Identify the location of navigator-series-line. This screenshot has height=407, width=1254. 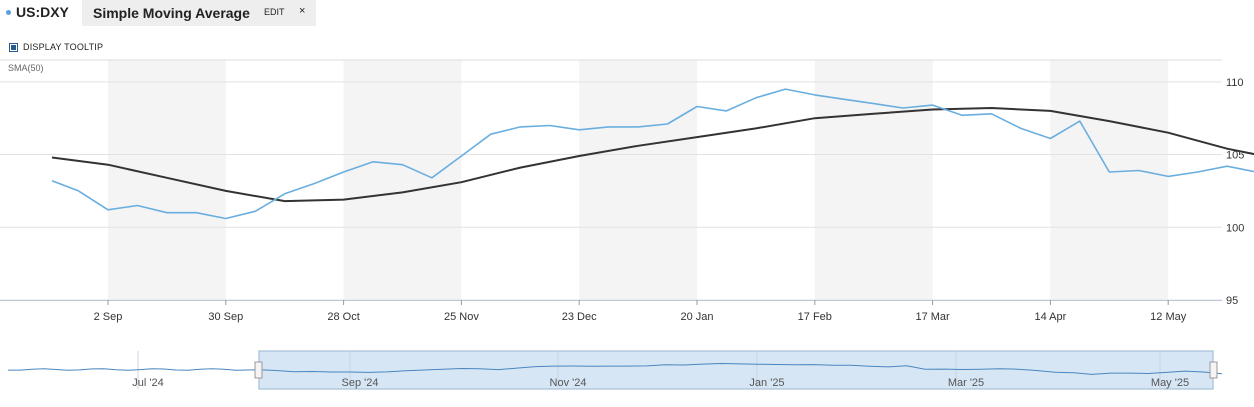
(615, 368).